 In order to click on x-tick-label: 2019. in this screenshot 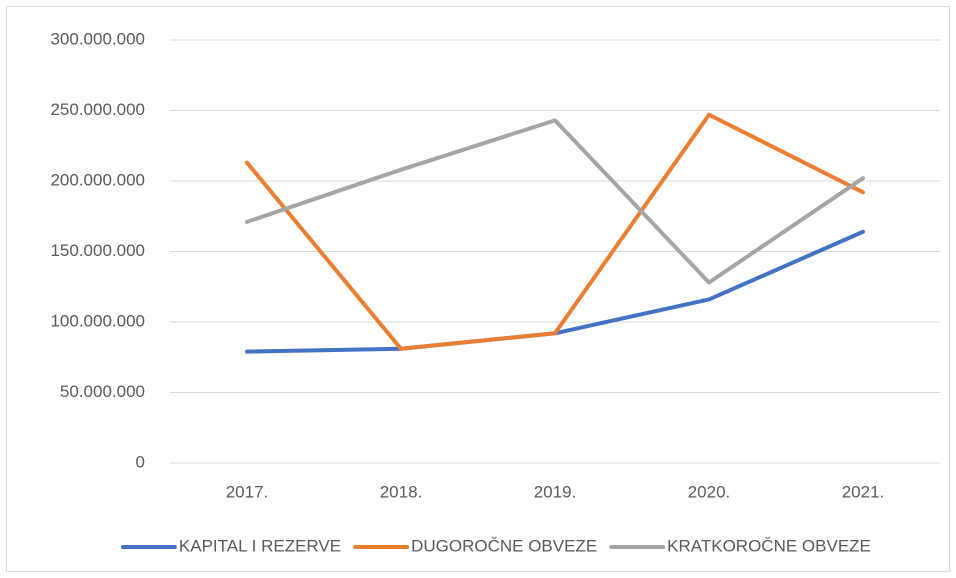, I will do `click(555, 491)`.